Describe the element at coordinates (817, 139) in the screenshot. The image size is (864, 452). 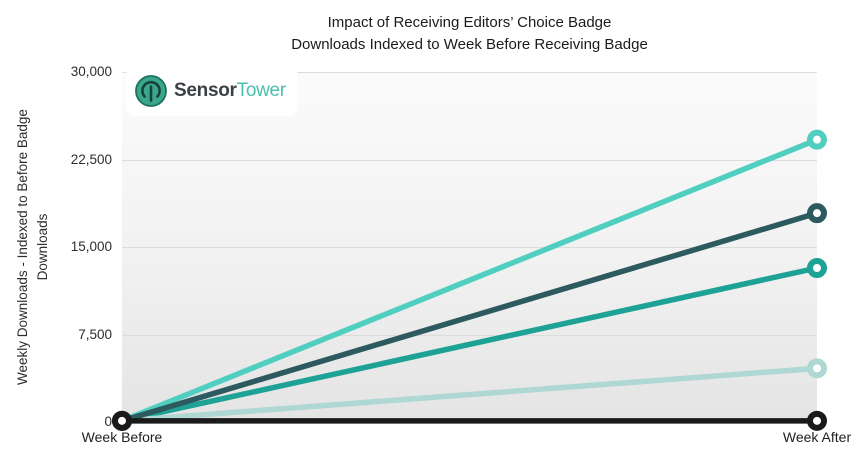
I see `data-point-marker-series-1-mint` at that location.